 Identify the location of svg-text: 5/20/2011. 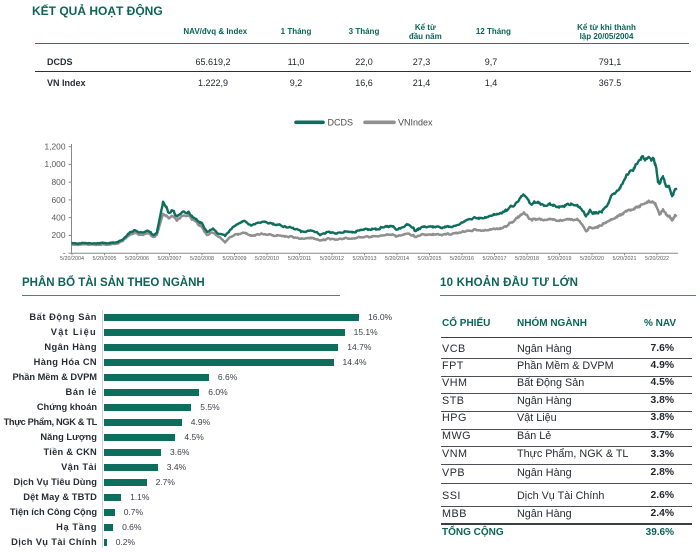
(300, 259).